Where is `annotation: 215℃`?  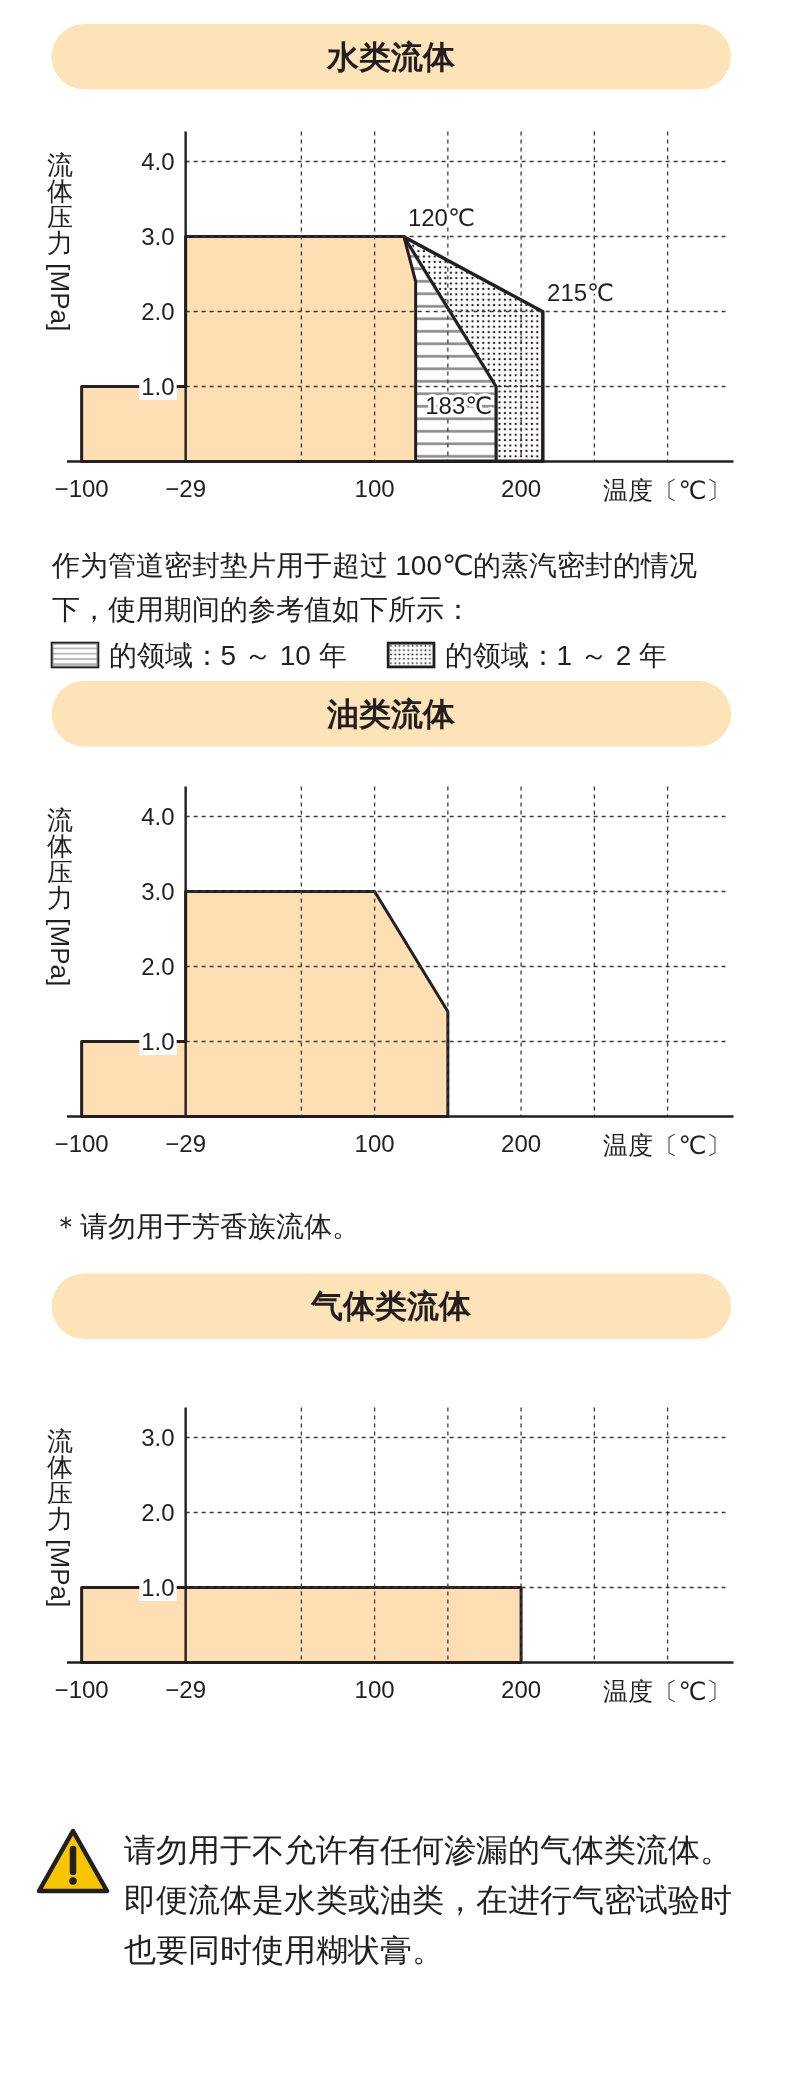
annotation: 215℃ is located at coordinates (581, 293).